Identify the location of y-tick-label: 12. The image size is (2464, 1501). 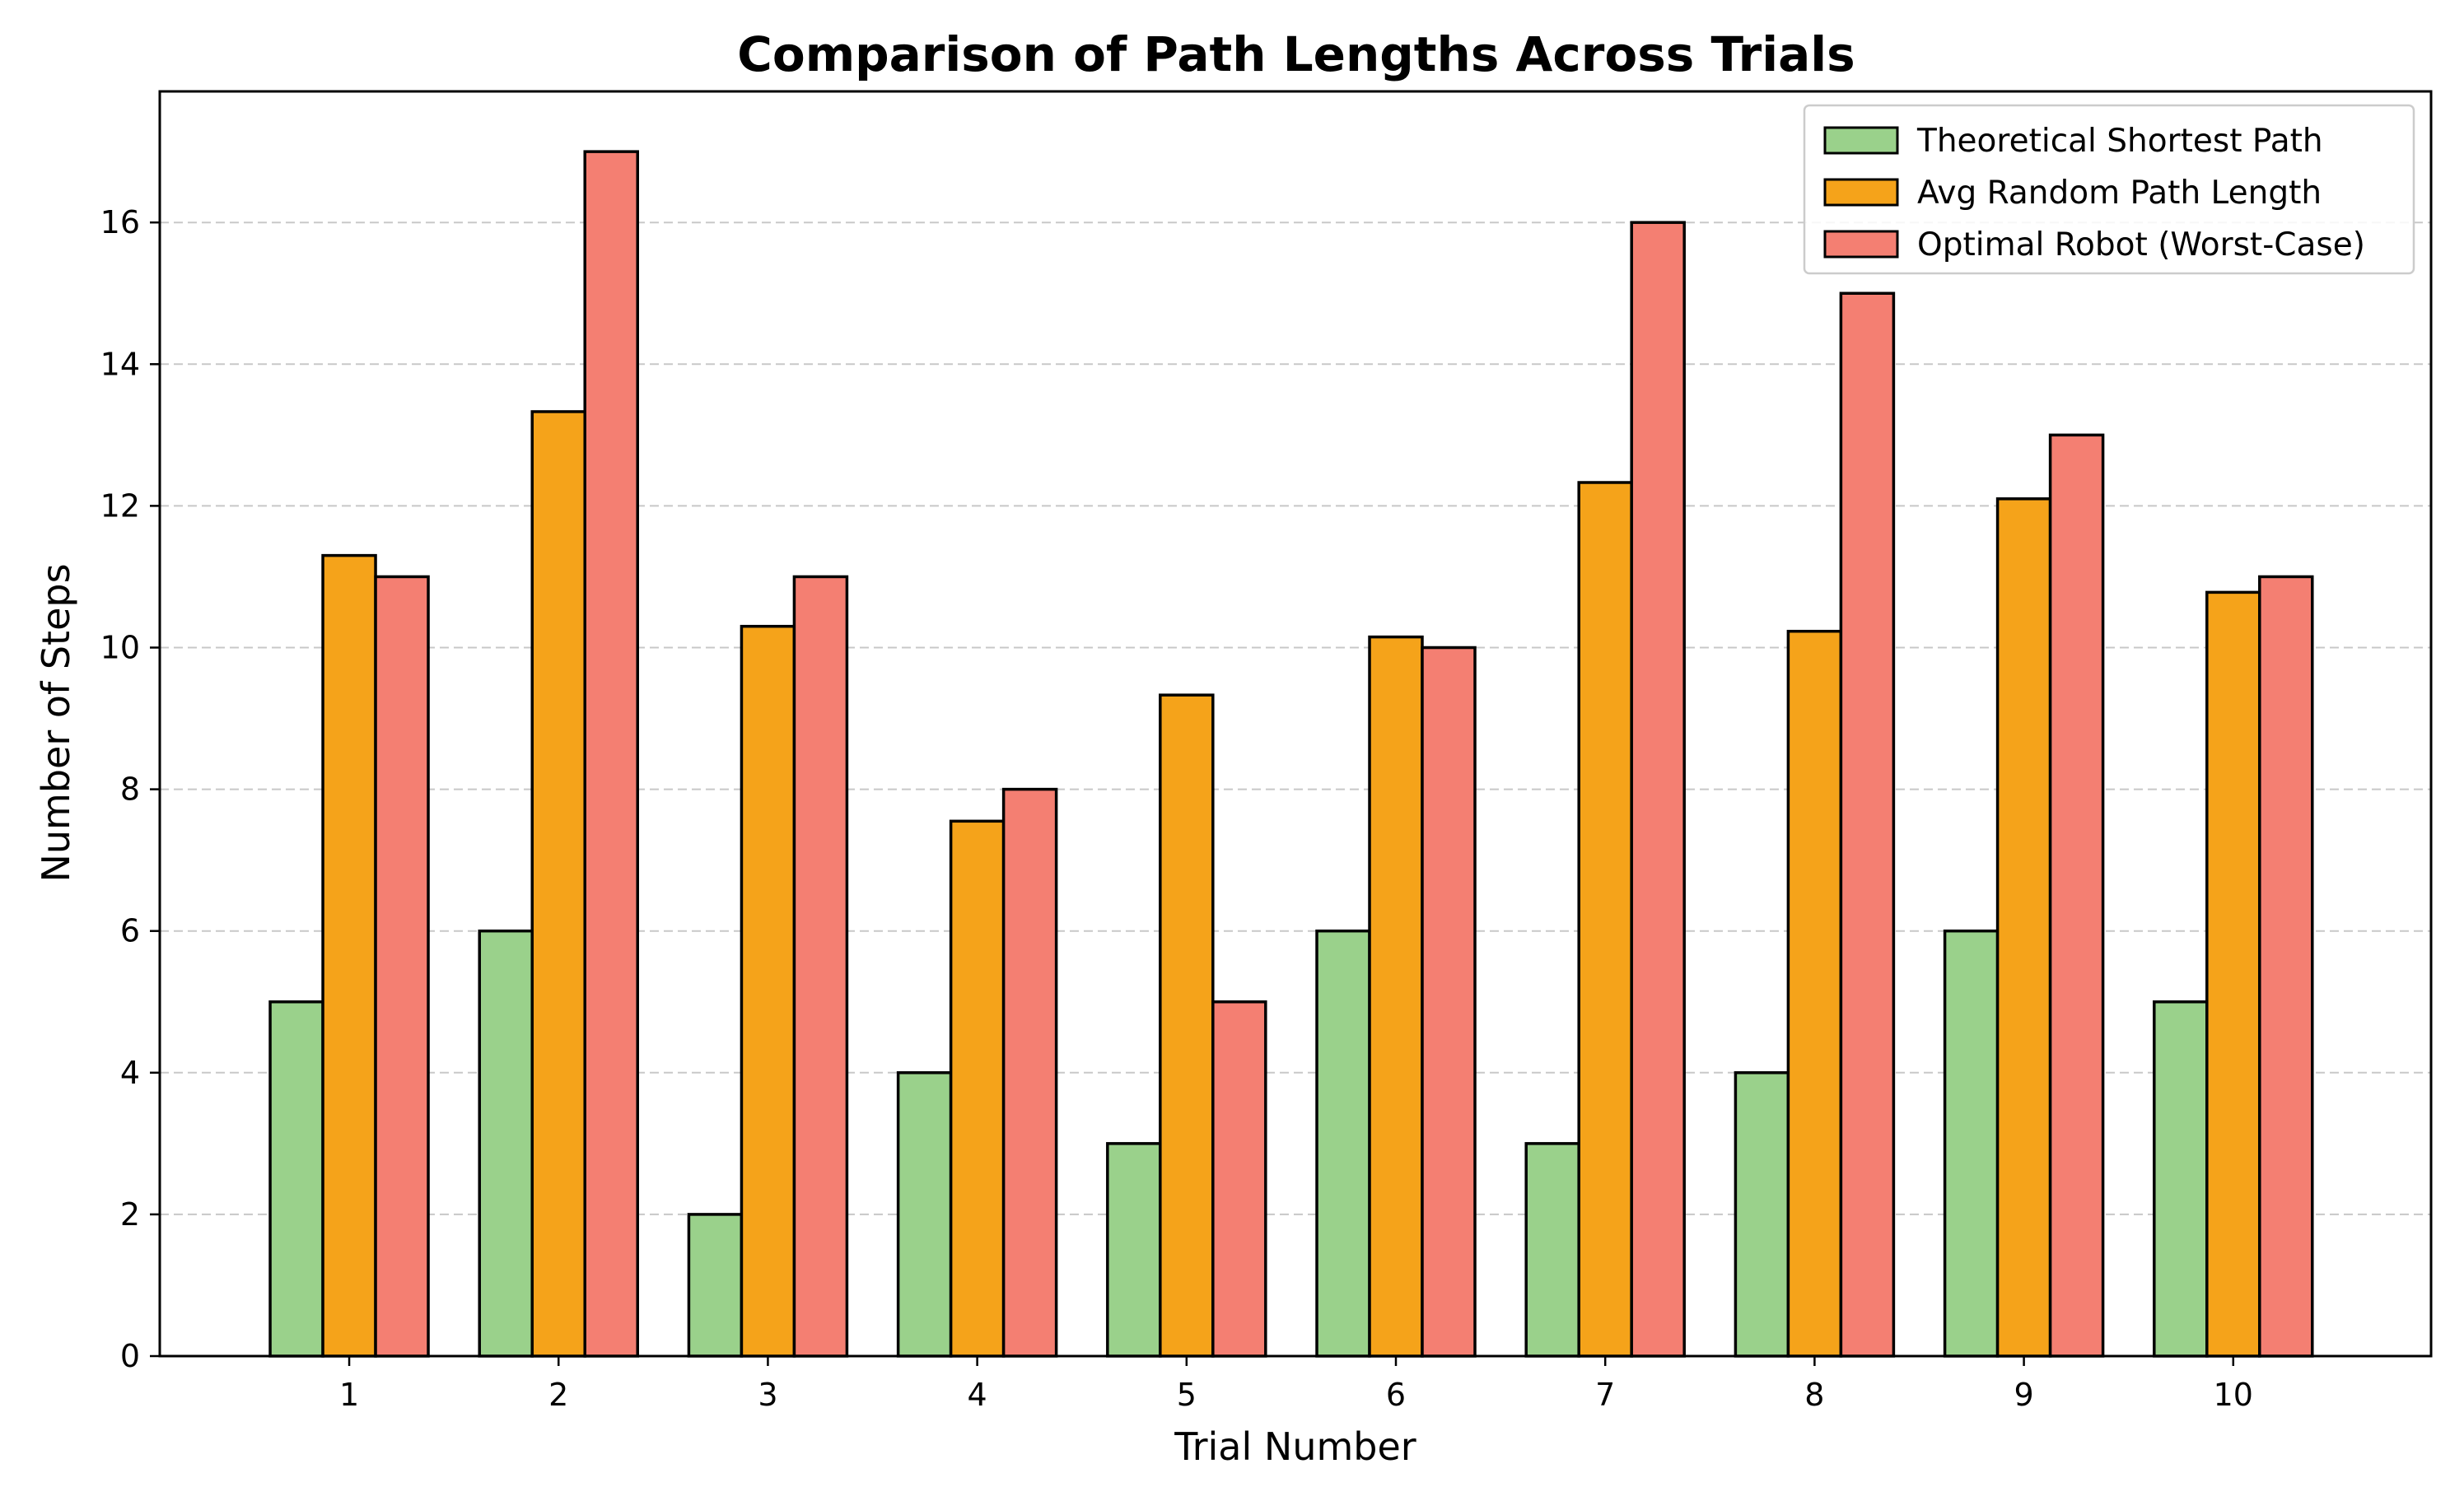
(120, 505).